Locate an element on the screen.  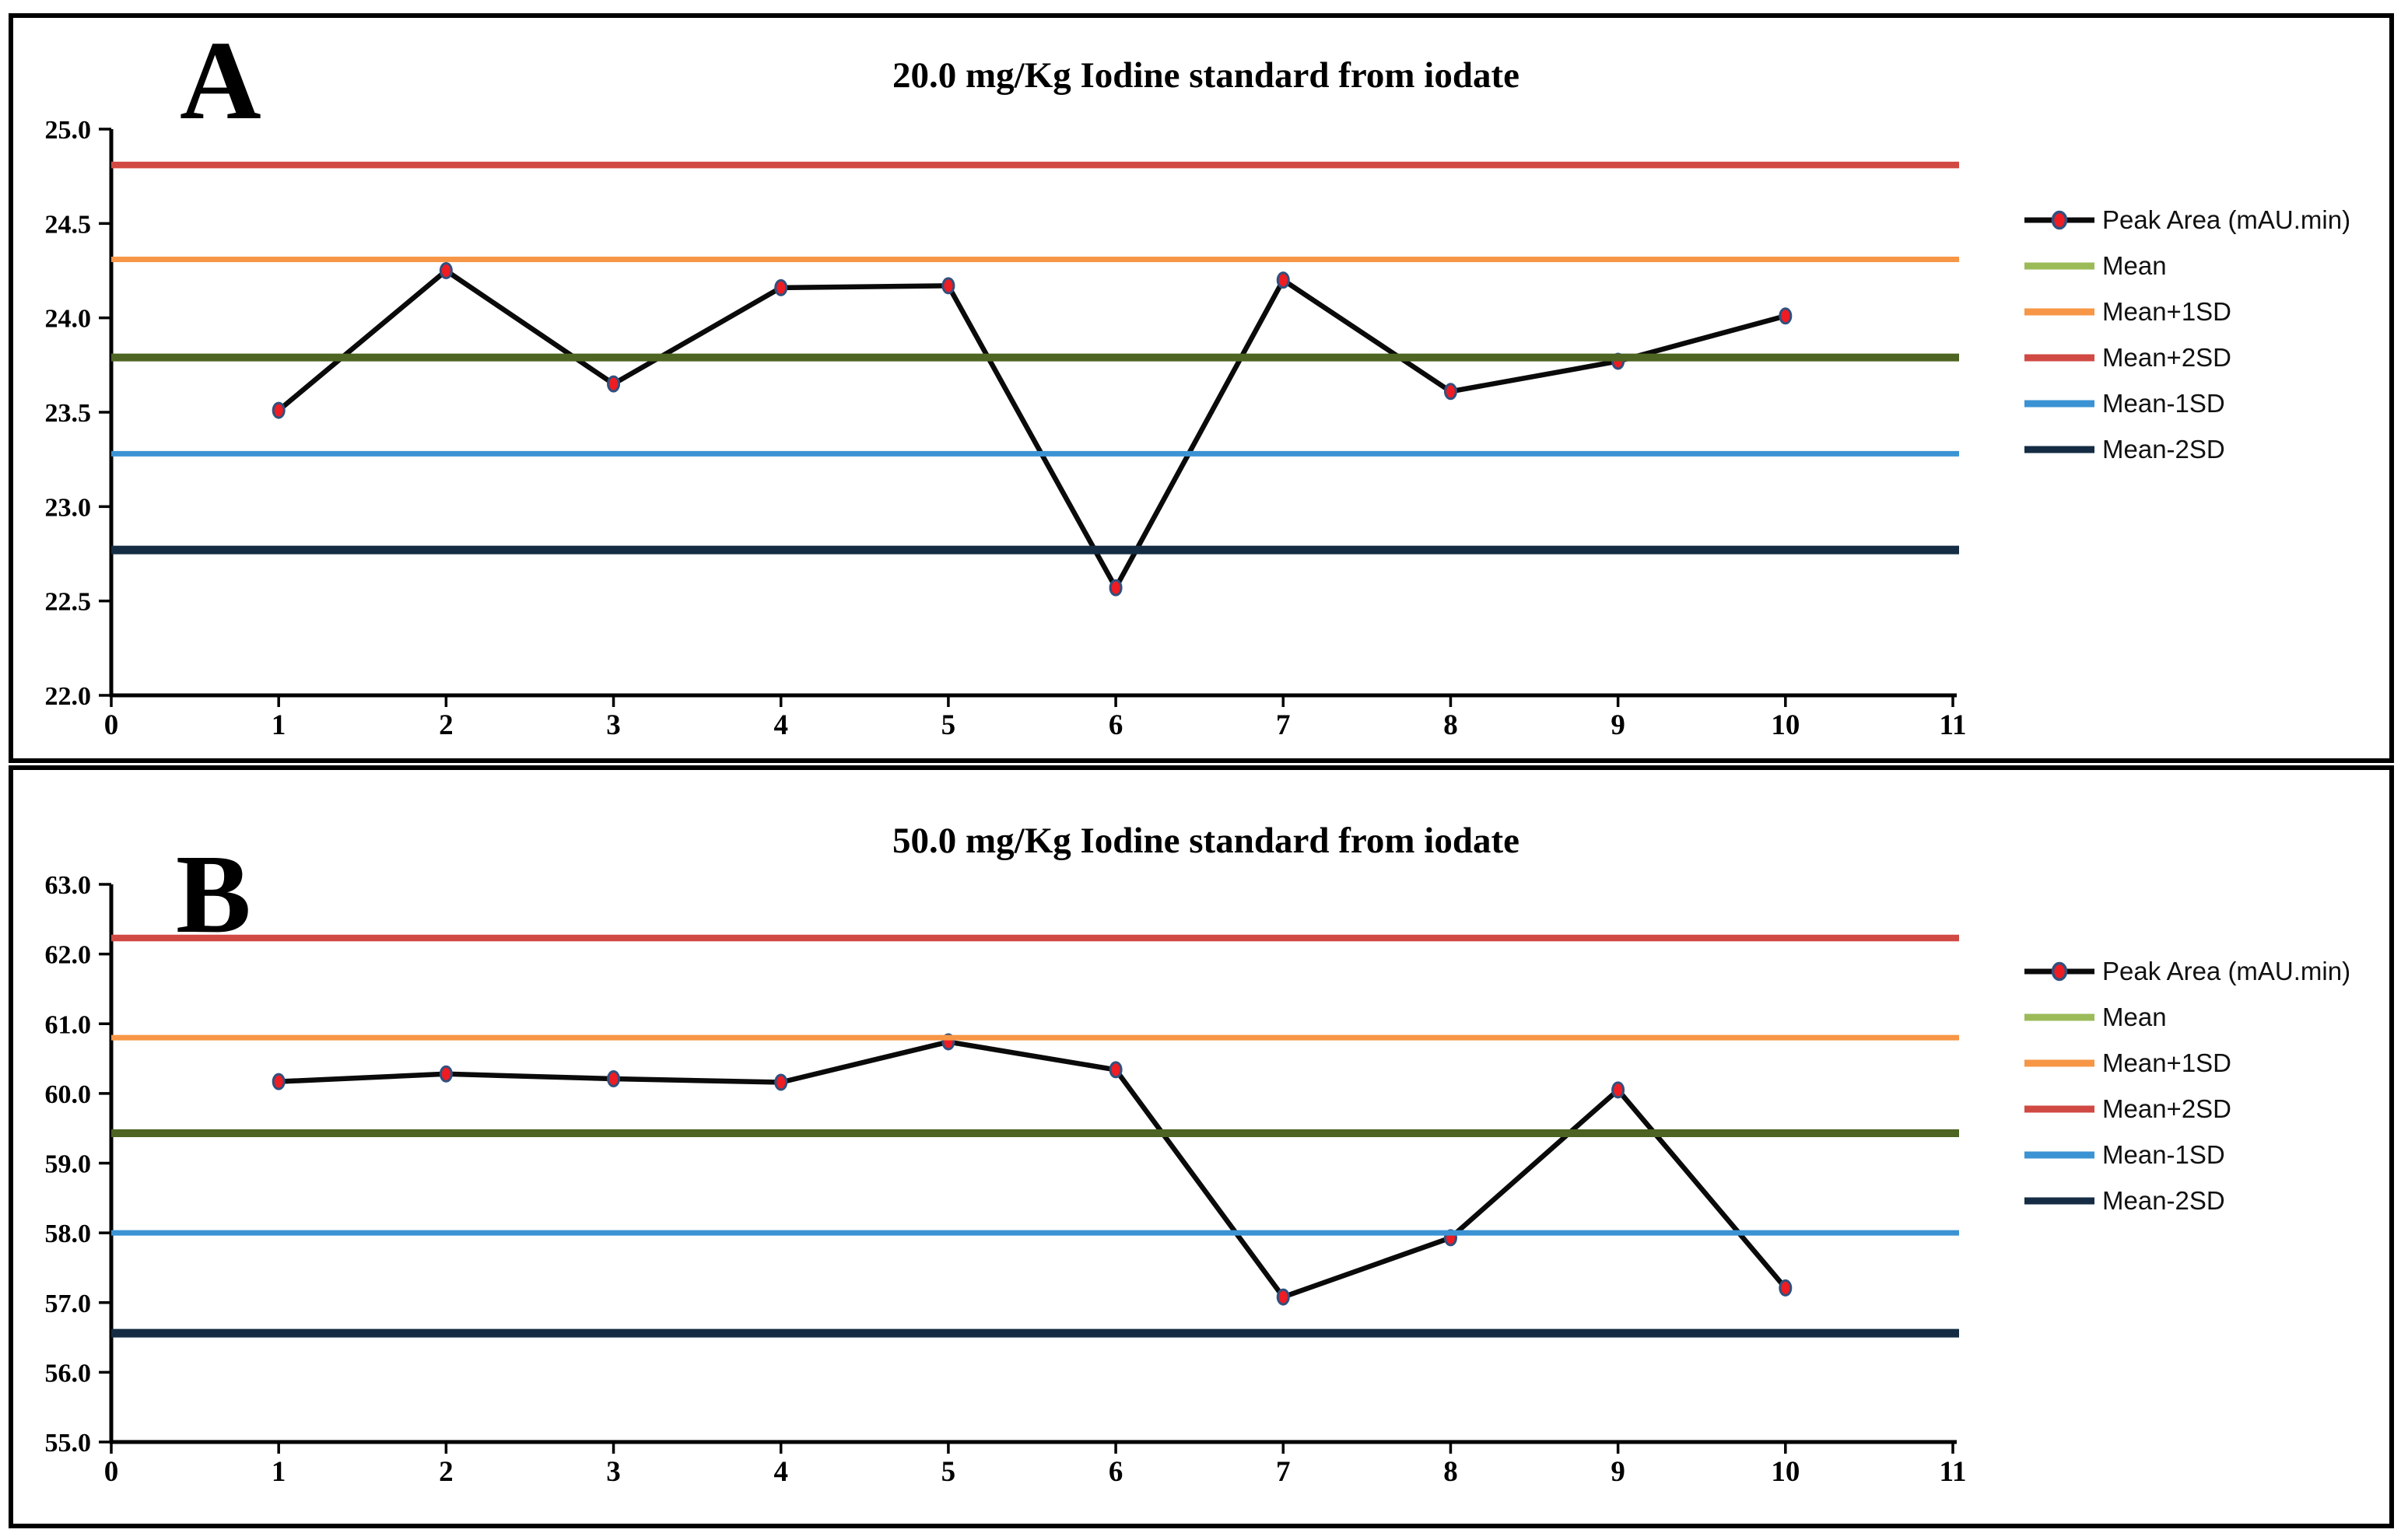
chart-a-legend-item-mean-2sd: Mean-2SD is located at coordinates (2124, 449).